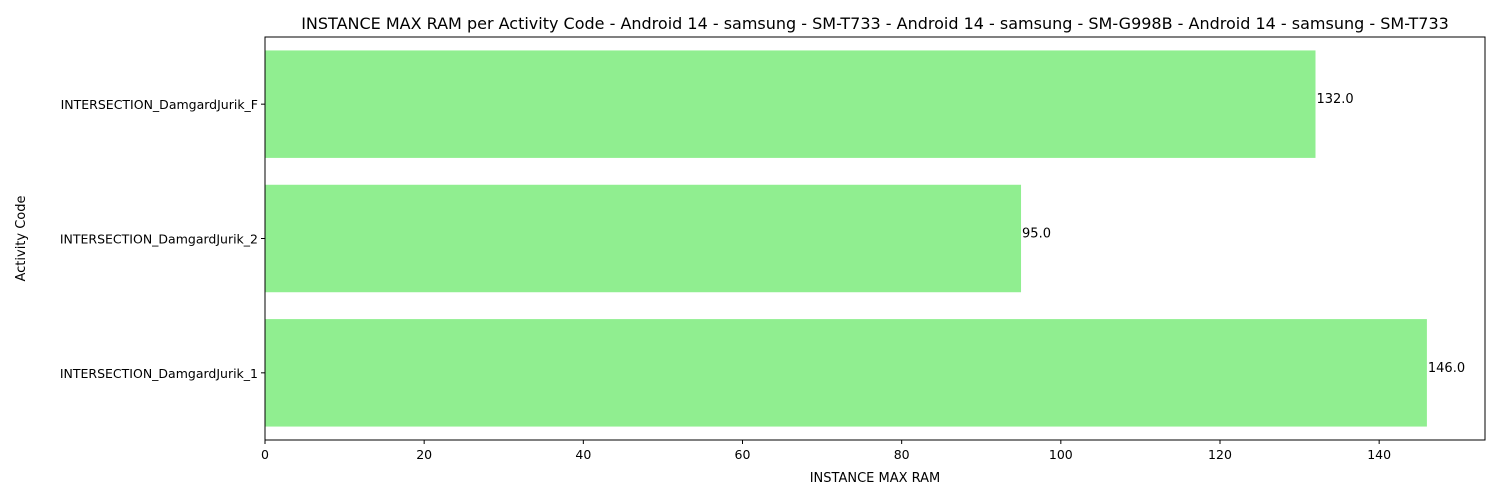  Describe the element at coordinates (265, 454) in the screenshot. I see `x-tick-label: 0` at that location.